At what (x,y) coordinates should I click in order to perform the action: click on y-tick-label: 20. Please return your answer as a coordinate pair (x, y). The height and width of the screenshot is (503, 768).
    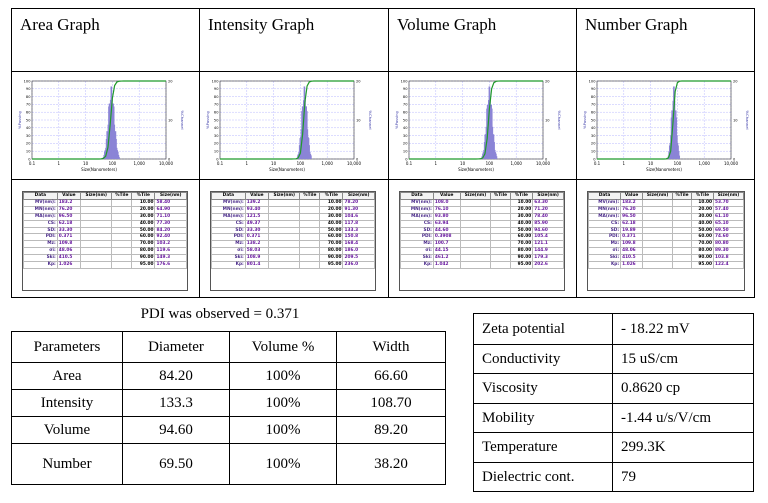
    Looking at the image, I should click on (405, 144).